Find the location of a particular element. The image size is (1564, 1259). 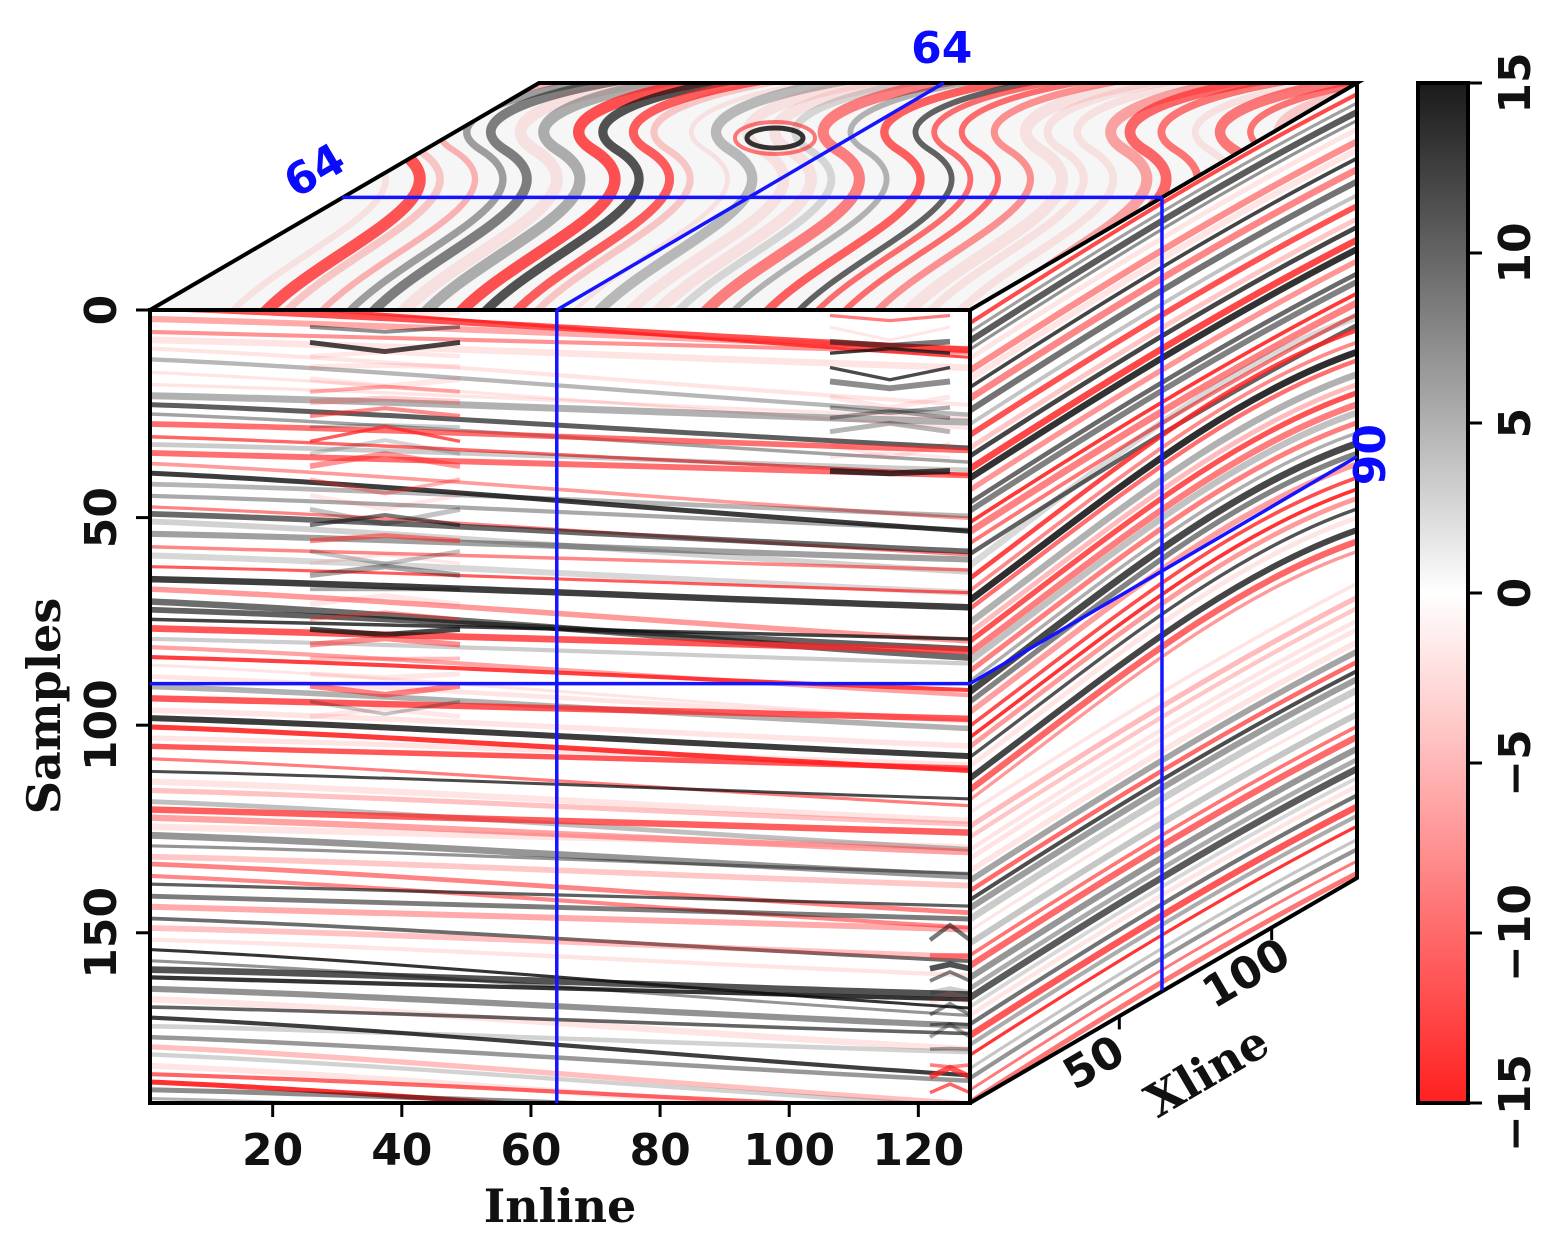

sample-slice-label: 90 is located at coordinates (1370, 454).